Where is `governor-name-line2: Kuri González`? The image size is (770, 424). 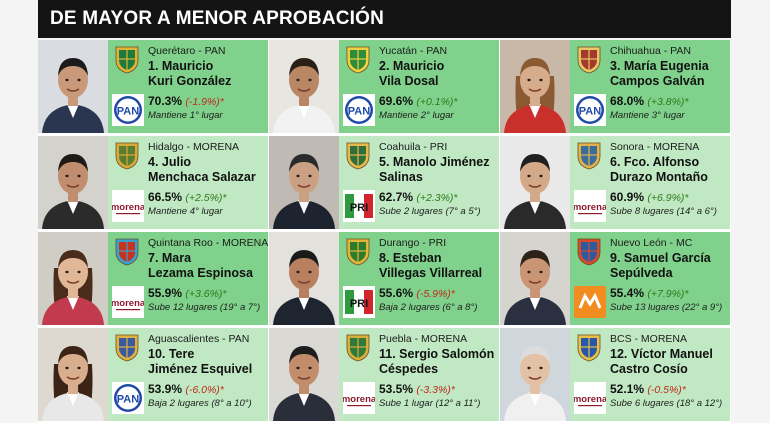
governor-name-line2: Kuri González is located at coordinates (190, 80).